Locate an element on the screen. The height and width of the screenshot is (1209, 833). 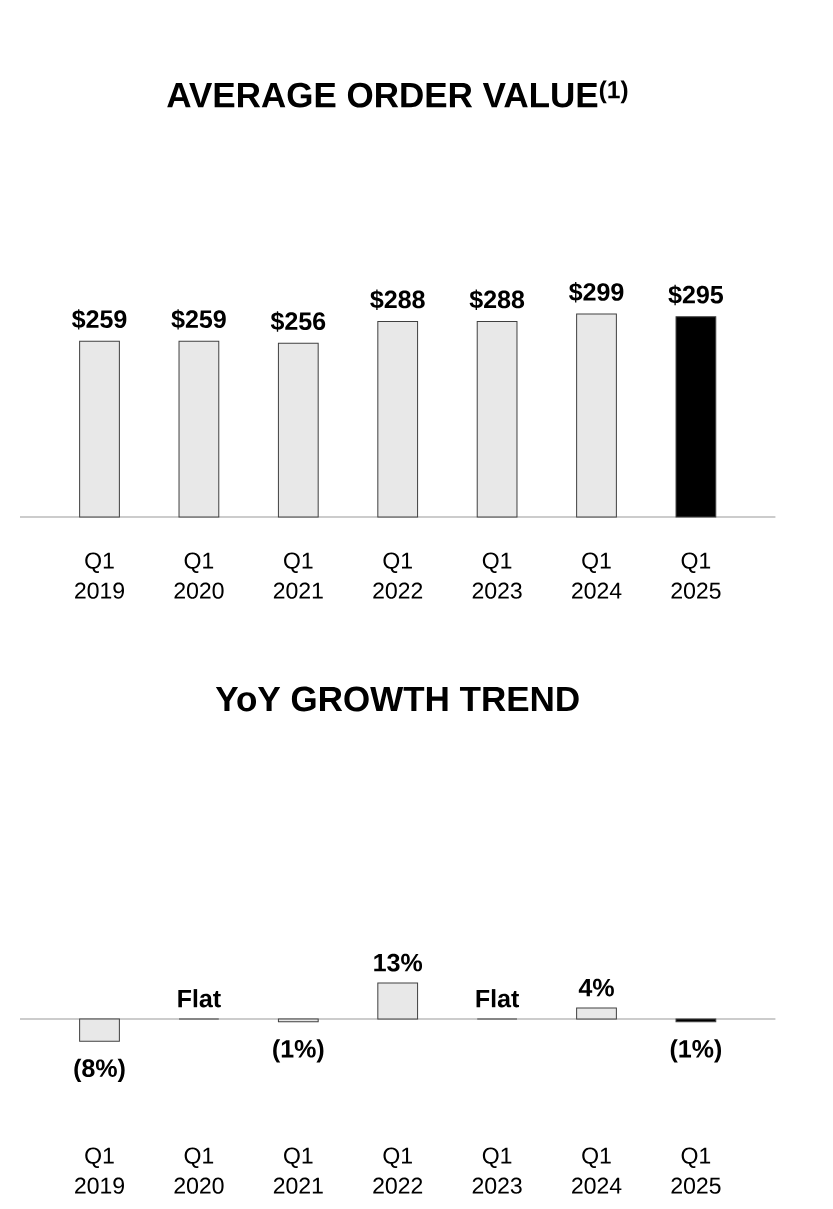
data-label: $256 is located at coordinates (298, 321).